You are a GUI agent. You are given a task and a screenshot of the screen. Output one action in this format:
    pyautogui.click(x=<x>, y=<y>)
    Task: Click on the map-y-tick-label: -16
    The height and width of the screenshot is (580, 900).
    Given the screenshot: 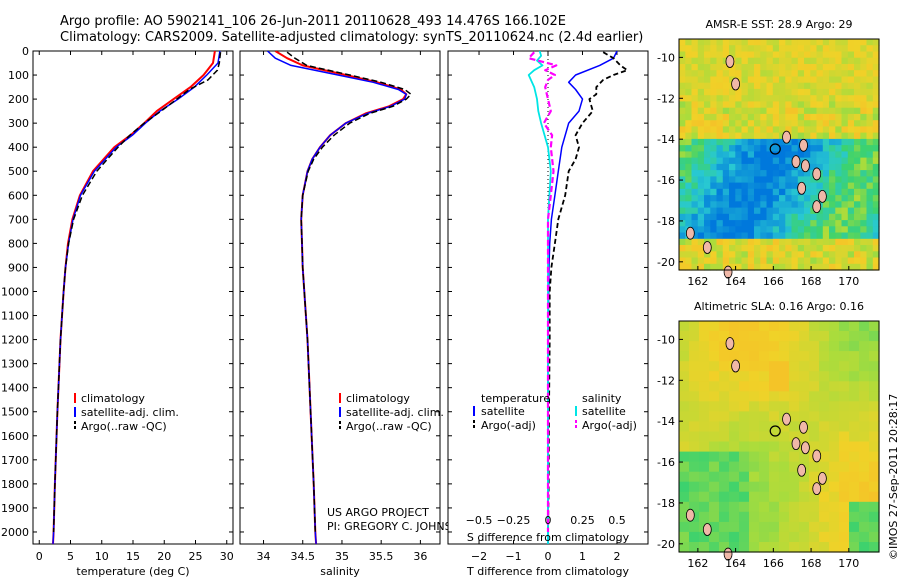 What is the action you would take?
    pyautogui.click(x=666, y=462)
    